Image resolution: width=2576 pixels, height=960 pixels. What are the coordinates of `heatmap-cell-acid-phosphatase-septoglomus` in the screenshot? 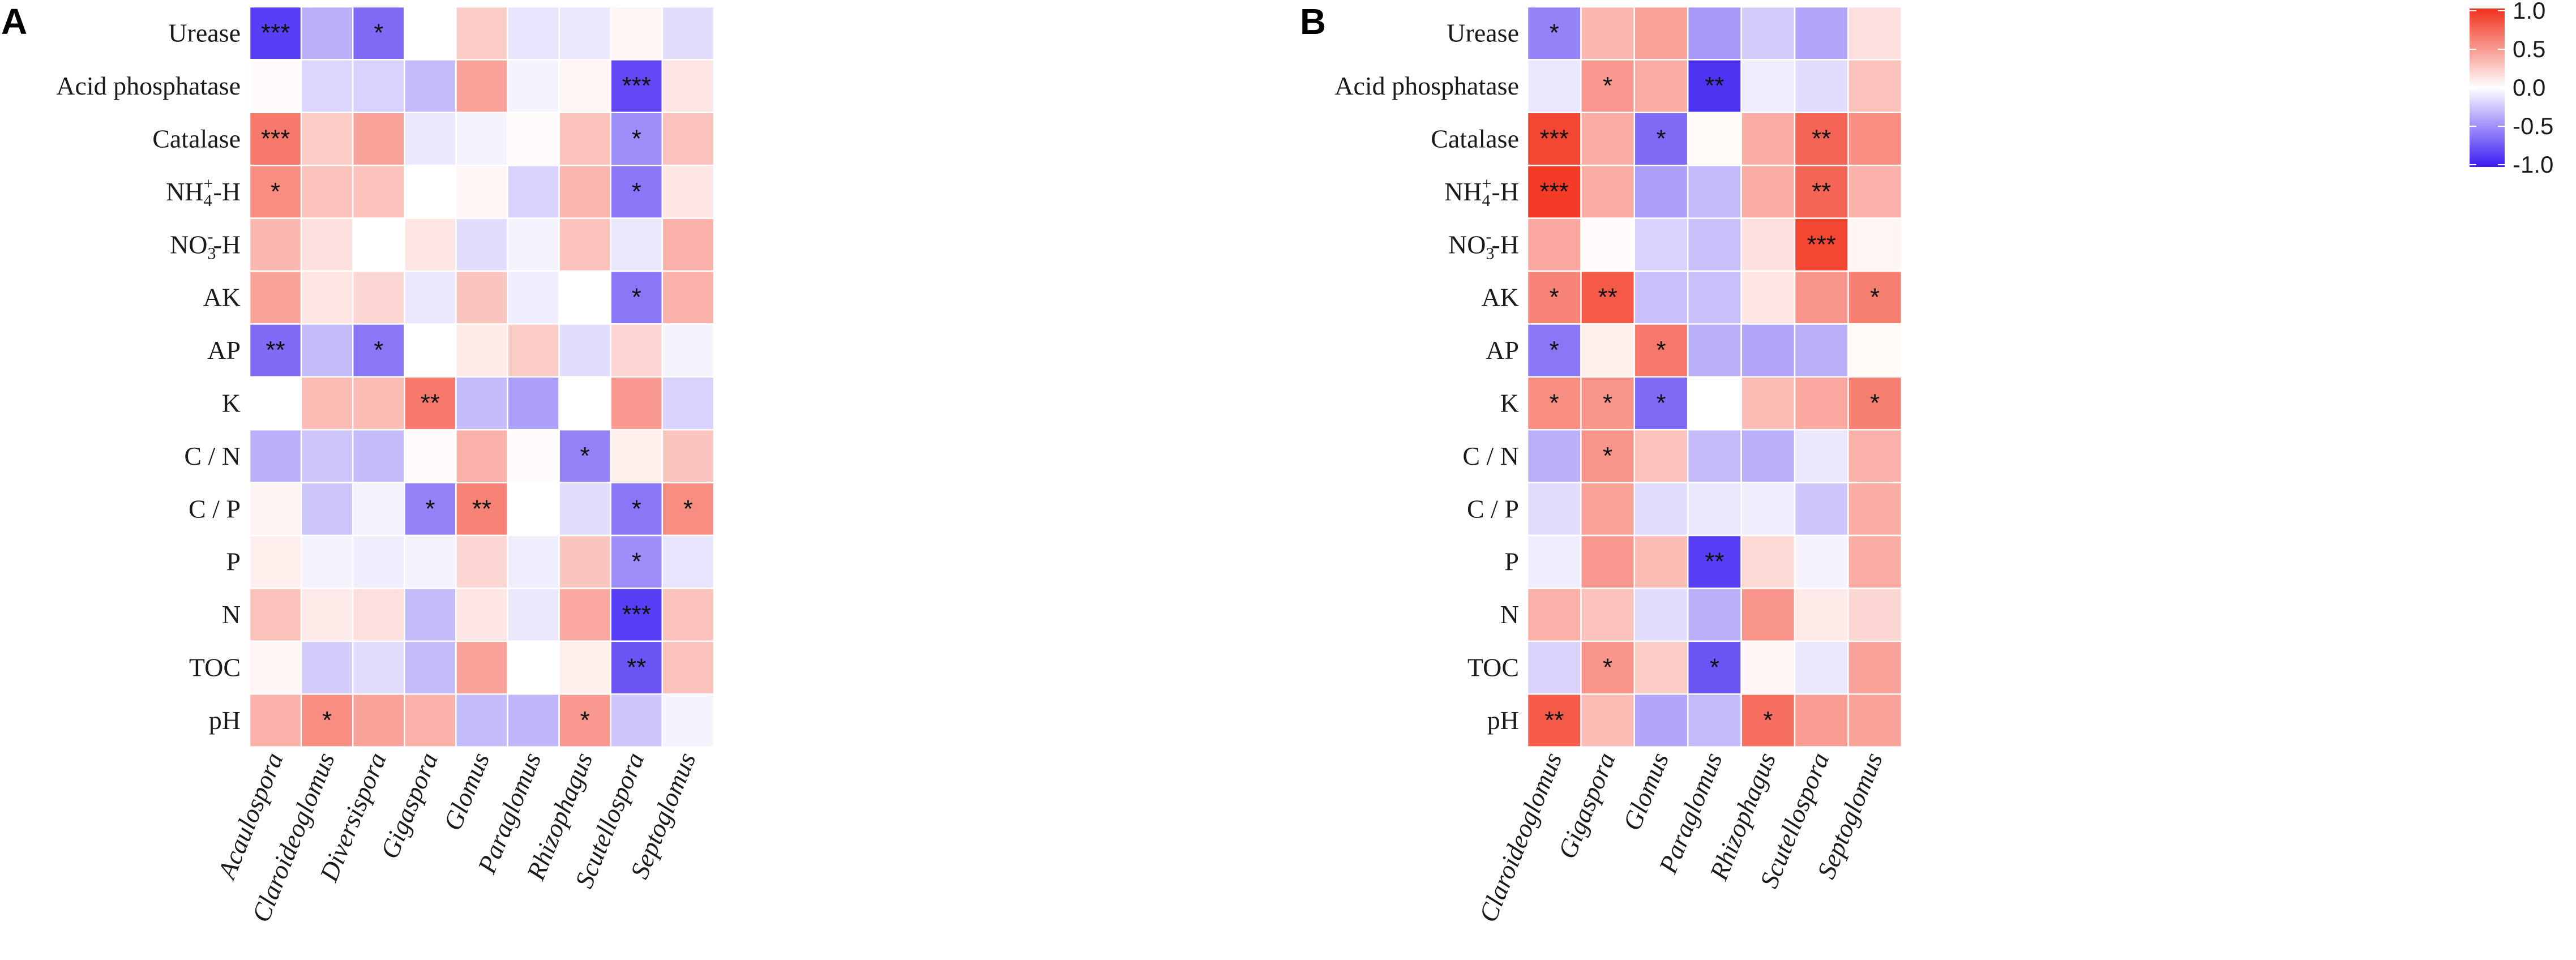 It's located at (688, 86).